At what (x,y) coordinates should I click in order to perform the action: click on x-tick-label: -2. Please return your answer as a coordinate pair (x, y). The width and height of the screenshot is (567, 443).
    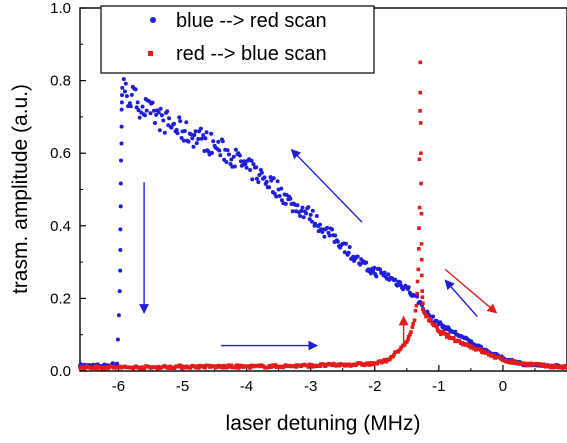
    Looking at the image, I should click on (374, 386).